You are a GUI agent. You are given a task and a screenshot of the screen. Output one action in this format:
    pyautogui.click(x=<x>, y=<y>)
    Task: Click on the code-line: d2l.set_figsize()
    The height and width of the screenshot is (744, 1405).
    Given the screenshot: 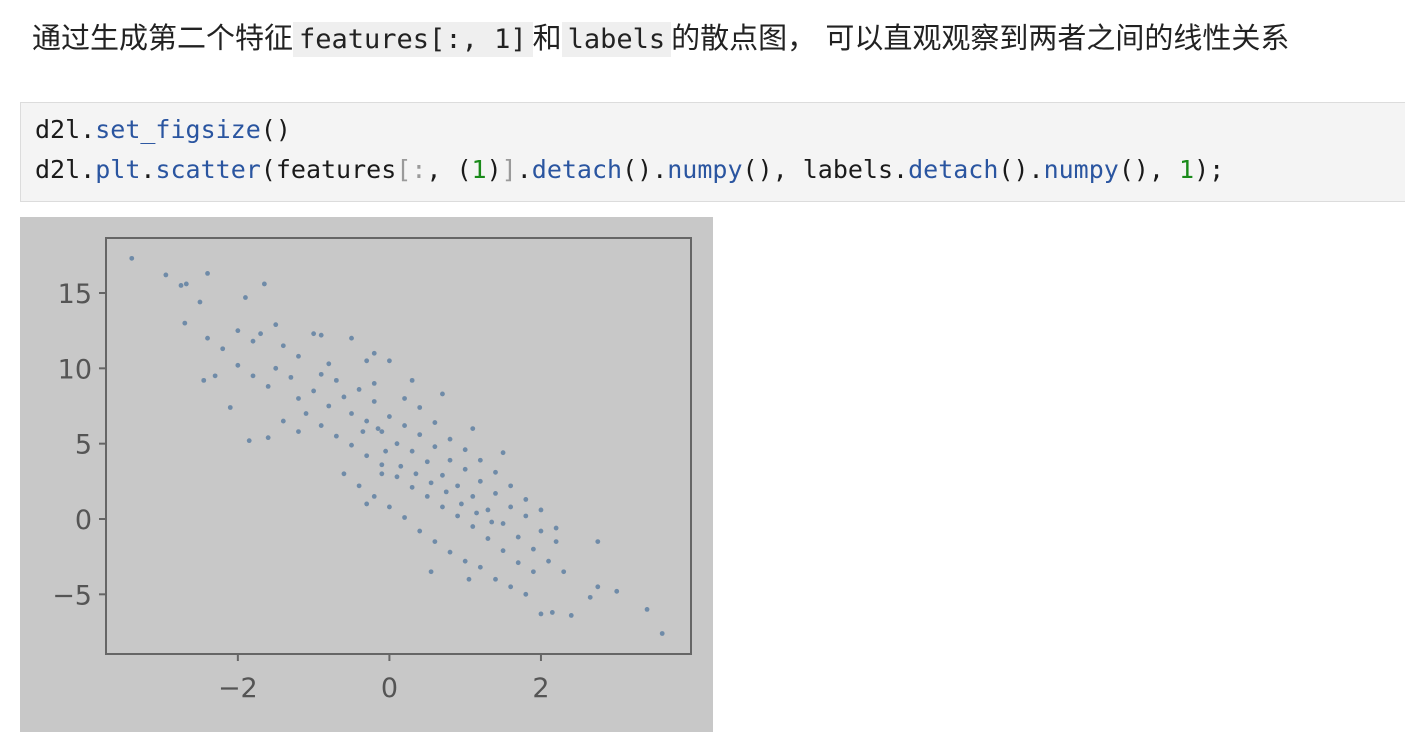 What is the action you would take?
    pyautogui.click(x=163, y=129)
    